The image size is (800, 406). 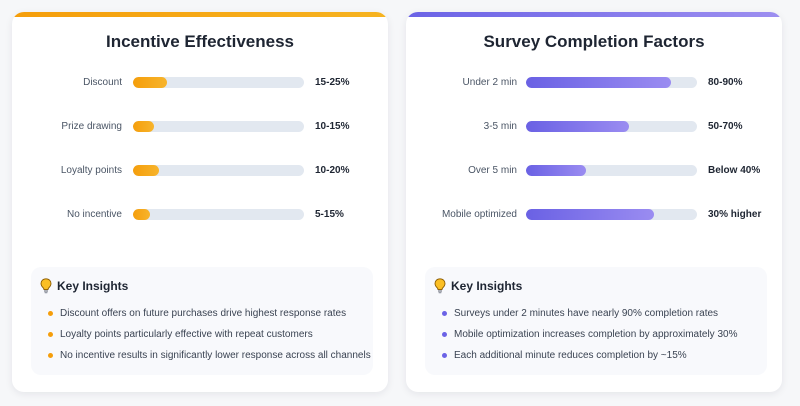 What do you see at coordinates (489, 82) in the screenshot?
I see `category-label: Under 2 min` at bounding box center [489, 82].